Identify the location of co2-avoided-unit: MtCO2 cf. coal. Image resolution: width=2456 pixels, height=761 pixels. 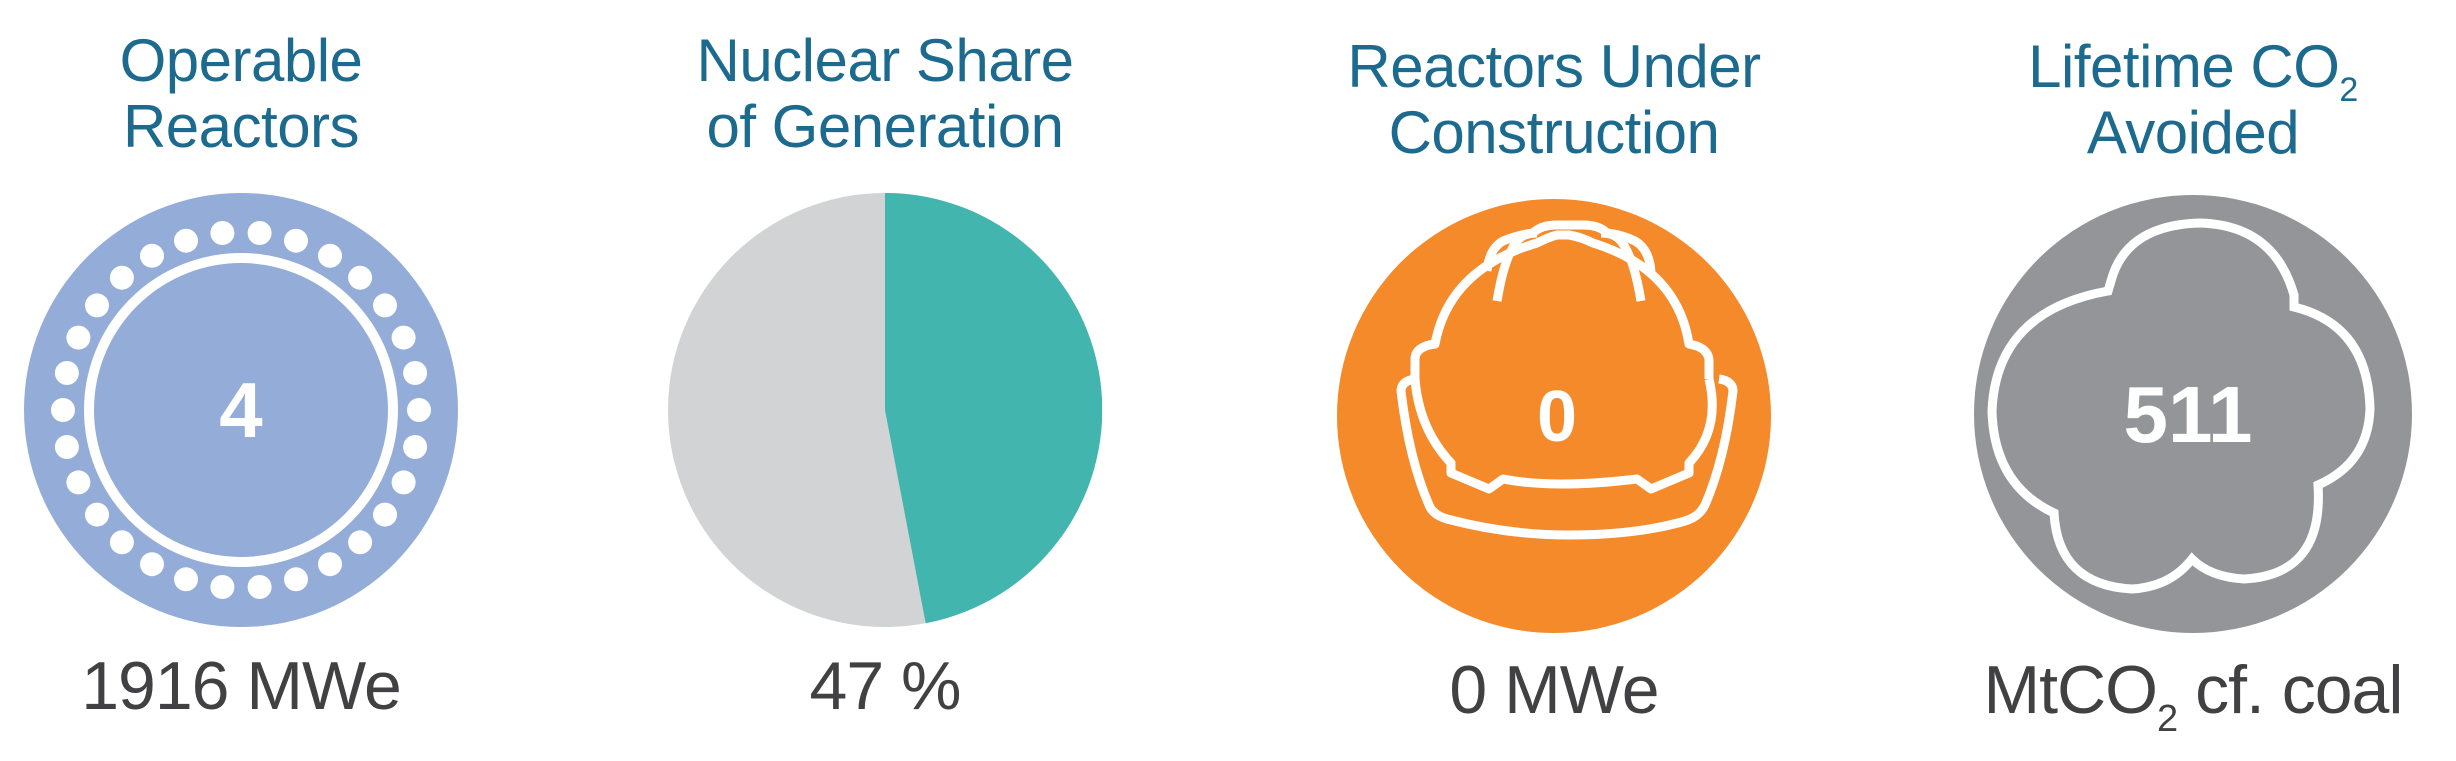
(2193, 696).